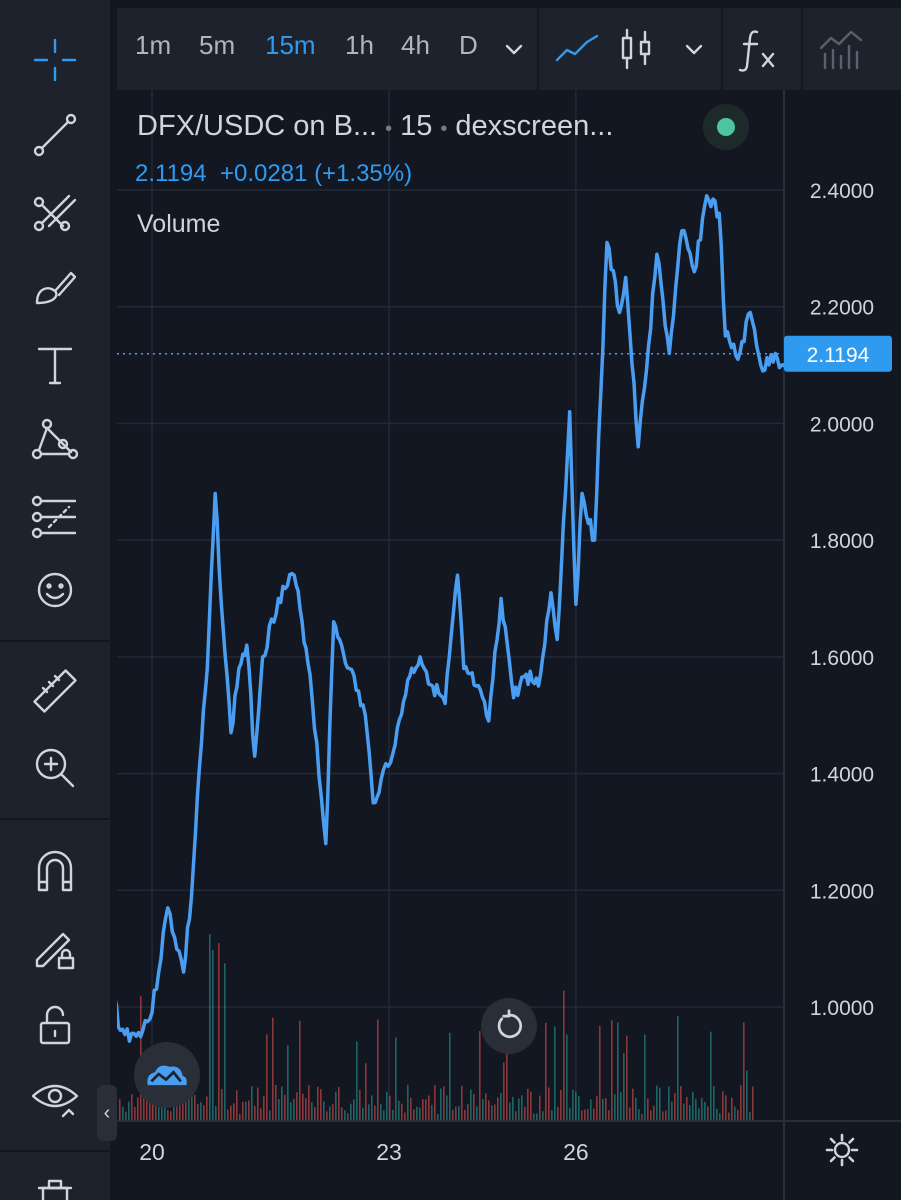 This screenshot has width=901, height=1200. Describe the element at coordinates (842, 49) in the screenshot. I see `compare-bars-icon` at that location.